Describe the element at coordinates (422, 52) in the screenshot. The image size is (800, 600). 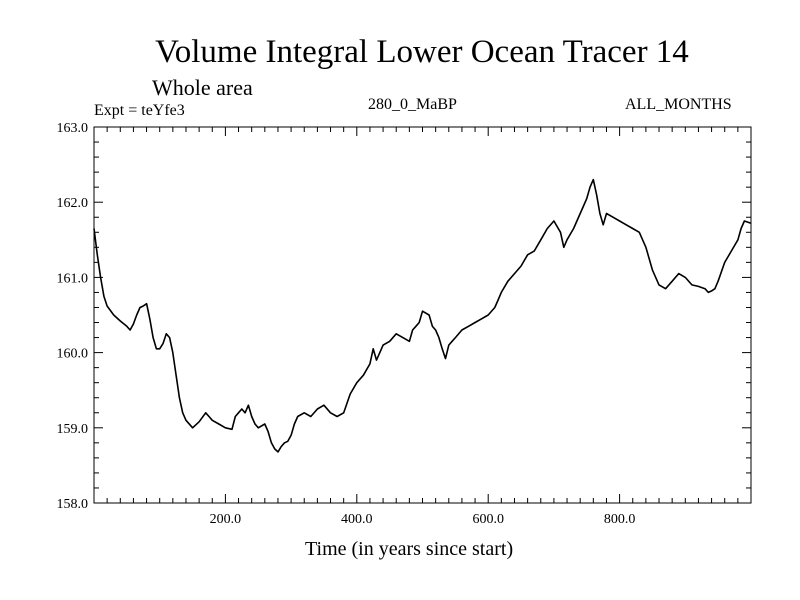
I see `chart-title: Volume Integral Lower Ocean Tracer 14` at that location.